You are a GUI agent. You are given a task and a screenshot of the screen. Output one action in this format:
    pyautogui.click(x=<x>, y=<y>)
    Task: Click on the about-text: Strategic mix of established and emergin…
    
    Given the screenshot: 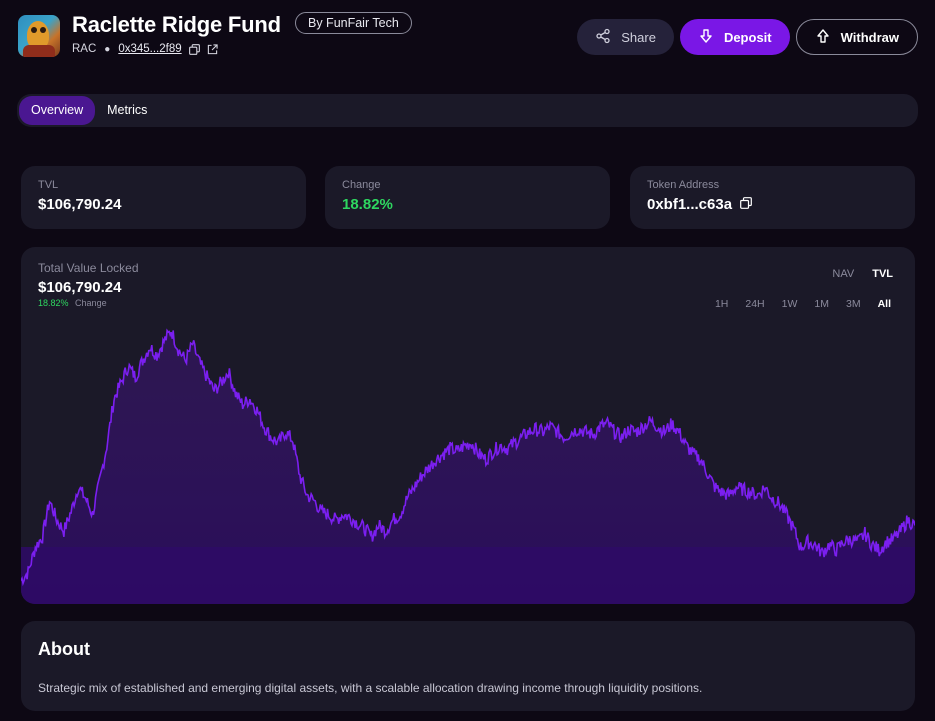 What is the action you would take?
    pyautogui.click(x=370, y=688)
    